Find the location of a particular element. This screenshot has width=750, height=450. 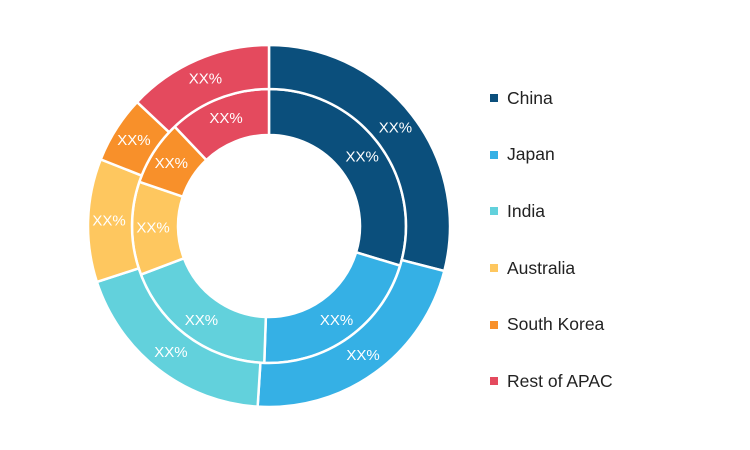

legend-label-japan: Japan is located at coordinates (531, 154).